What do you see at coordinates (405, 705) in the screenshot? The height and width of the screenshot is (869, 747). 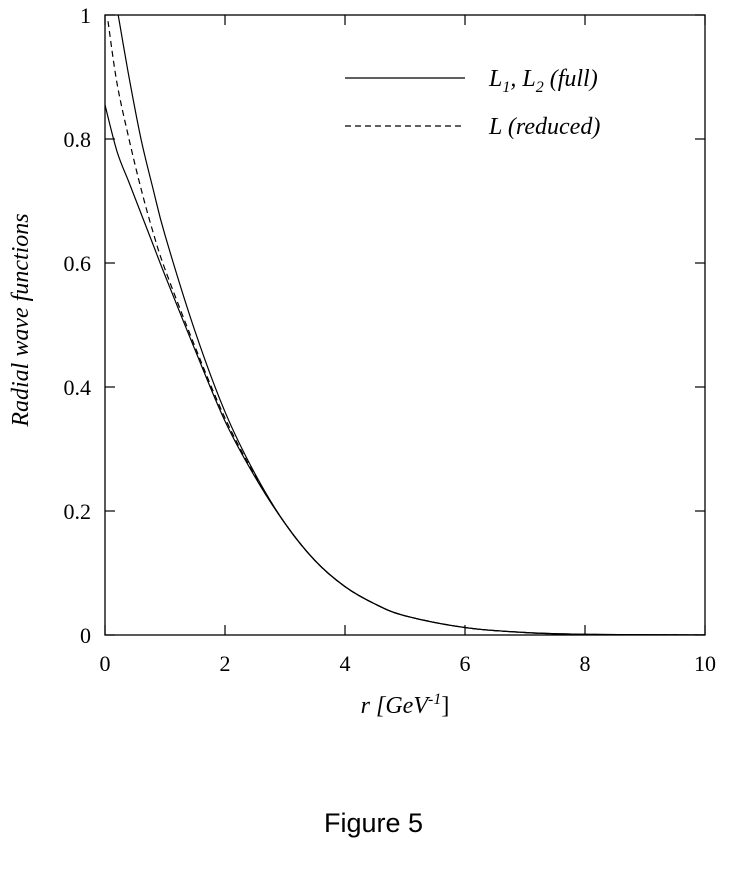 I see `x-axis-title: r [GeV-1]` at bounding box center [405, 705].